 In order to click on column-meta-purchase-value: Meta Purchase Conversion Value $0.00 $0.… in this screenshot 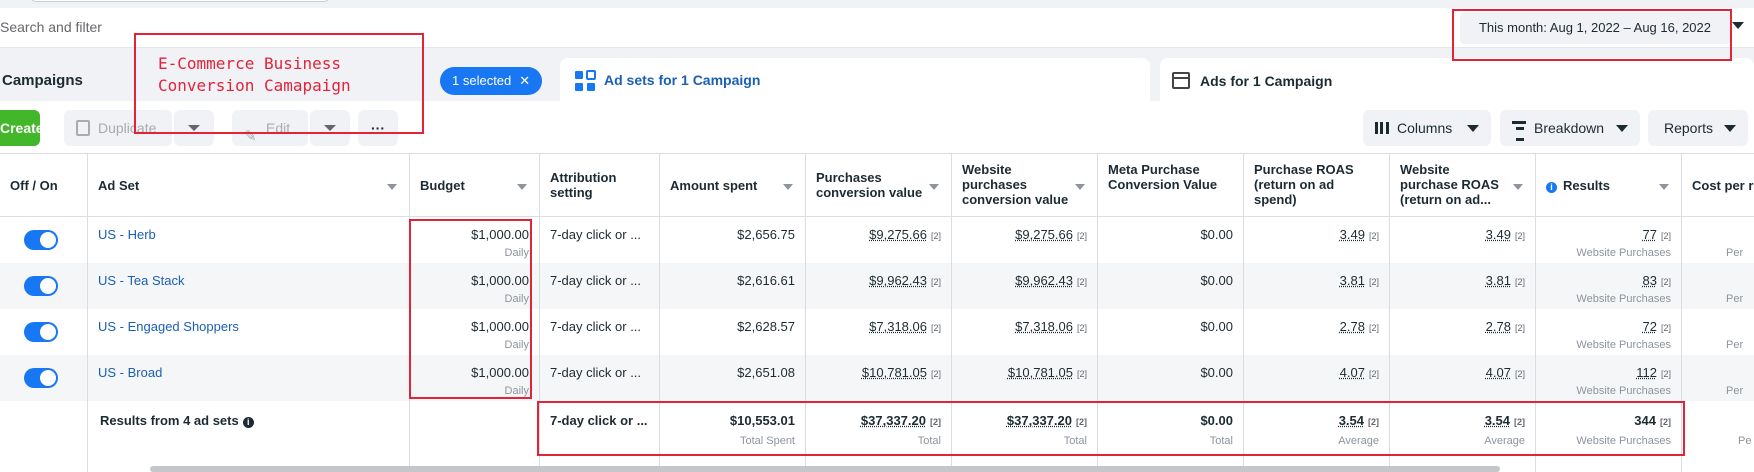, I will do `click(1171, 313)`.